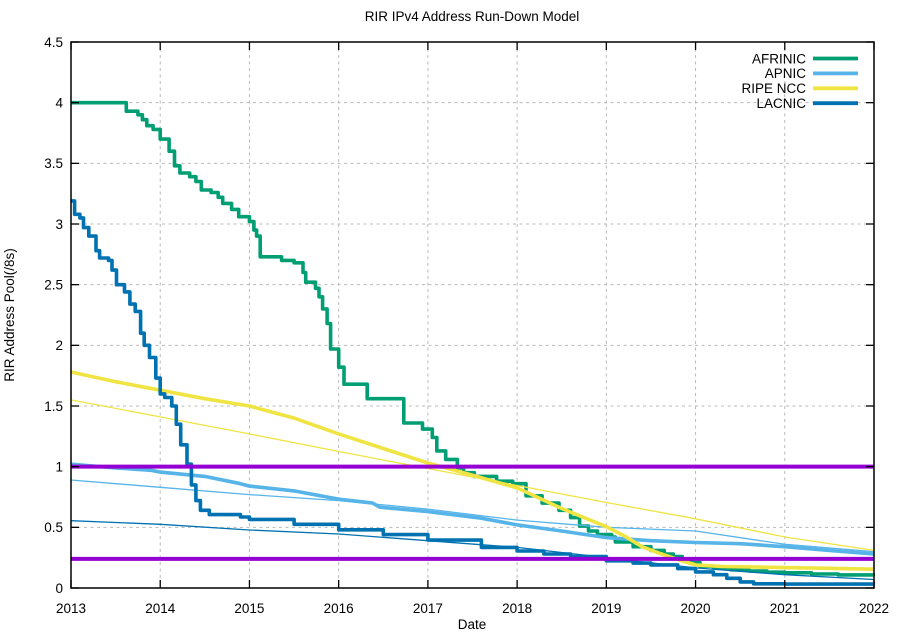  I want to click on y-tick-label-3: 3, so click(59, 224).